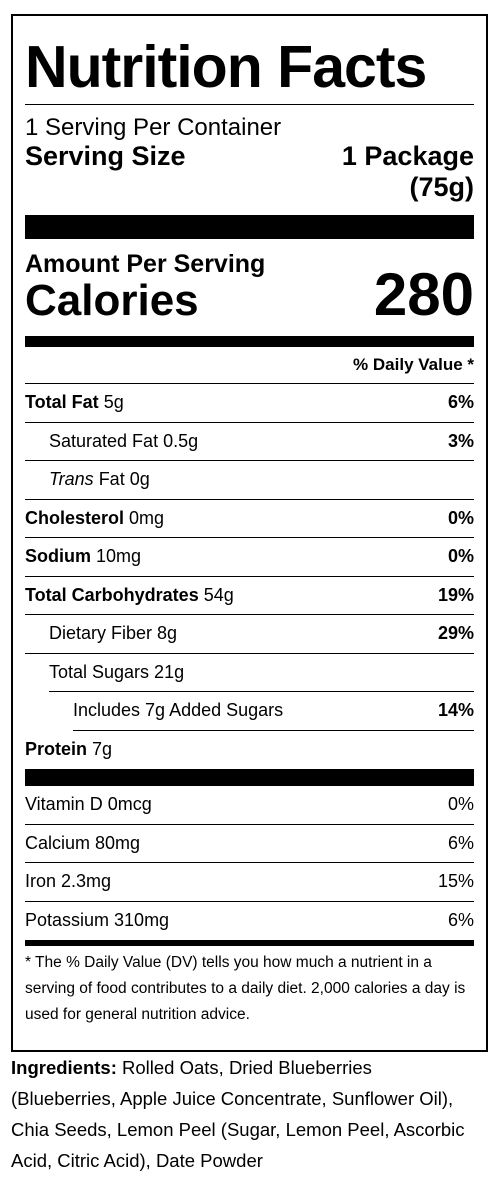 This screenshot has width=500, height=1198. I want to click on title-divider, so click(249, 104).